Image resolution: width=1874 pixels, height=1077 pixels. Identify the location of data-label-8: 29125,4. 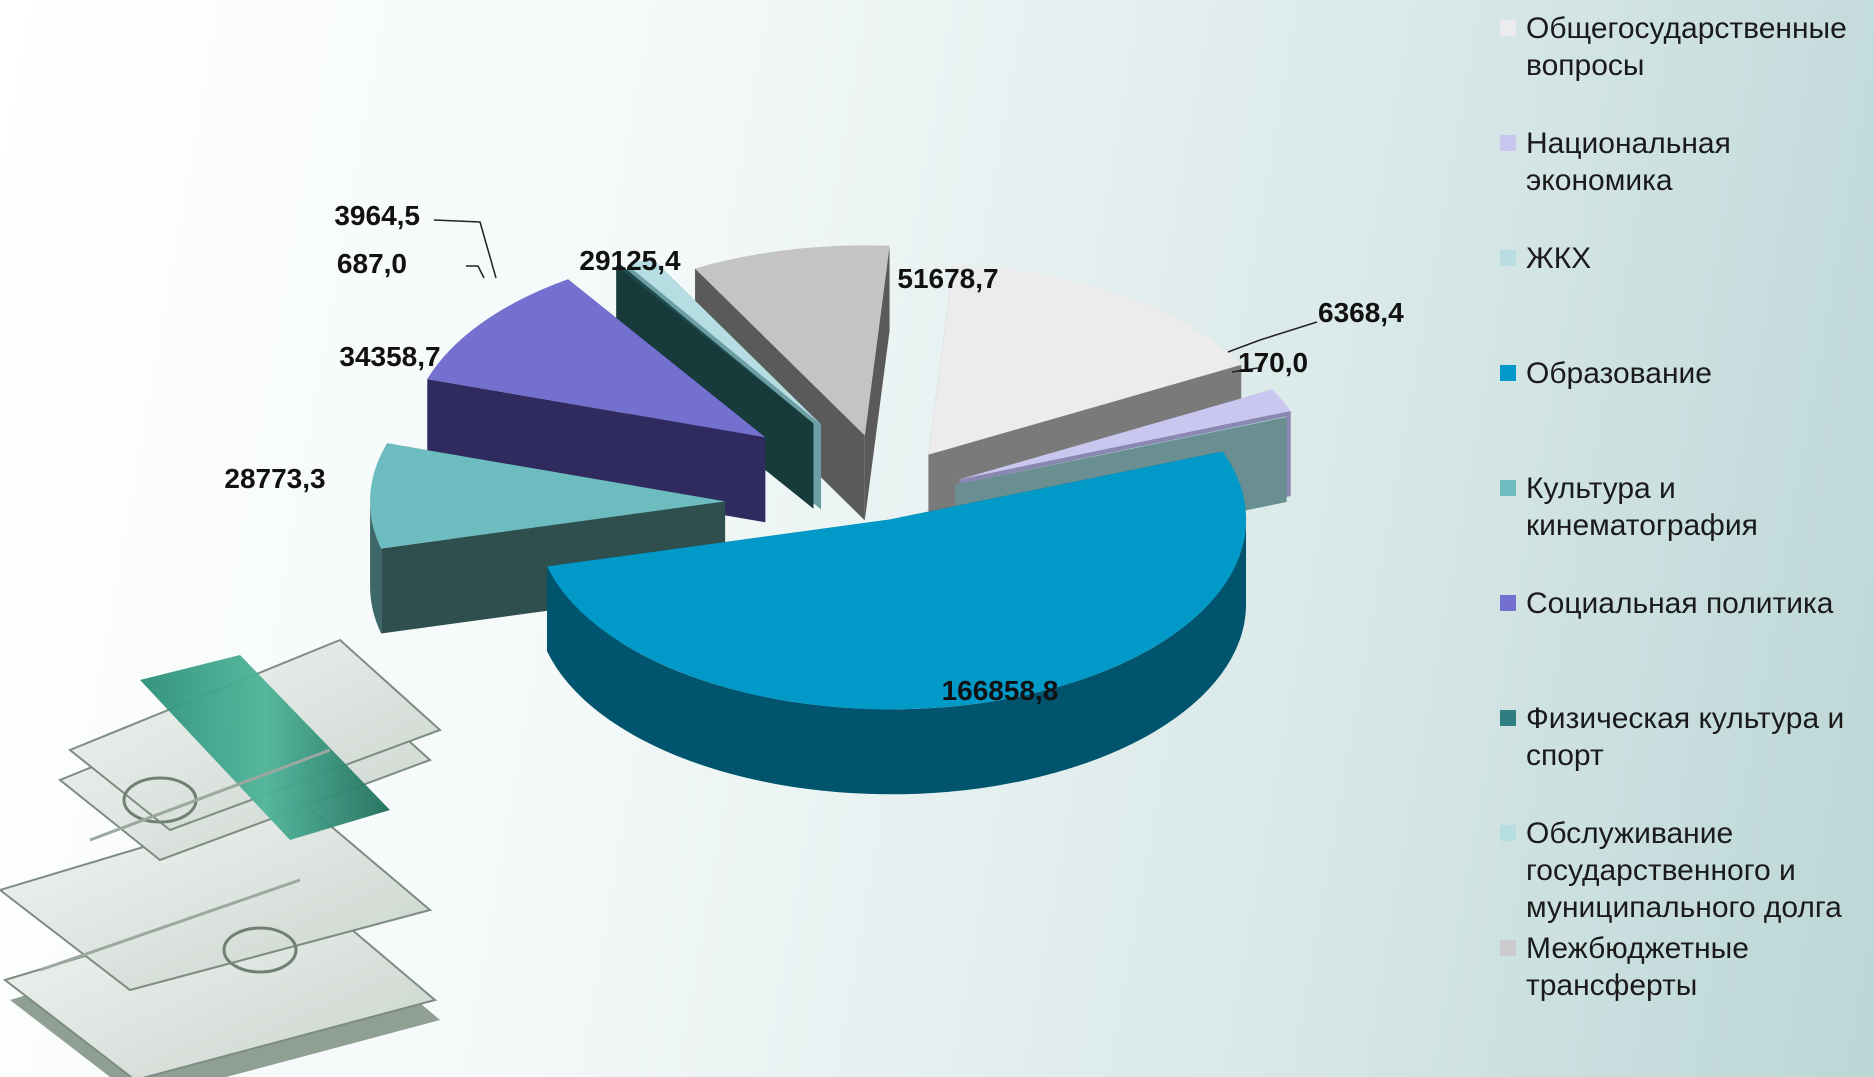
(630, 260).